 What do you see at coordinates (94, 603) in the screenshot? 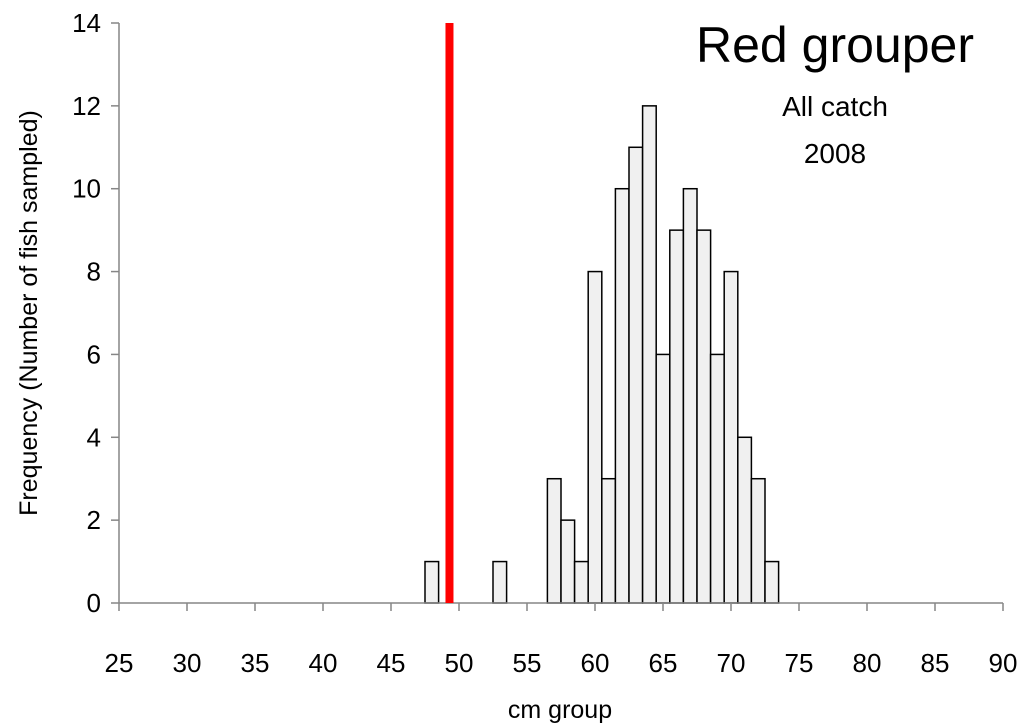
I see `y-tick-label: 0` at bounding box center [94, 603].